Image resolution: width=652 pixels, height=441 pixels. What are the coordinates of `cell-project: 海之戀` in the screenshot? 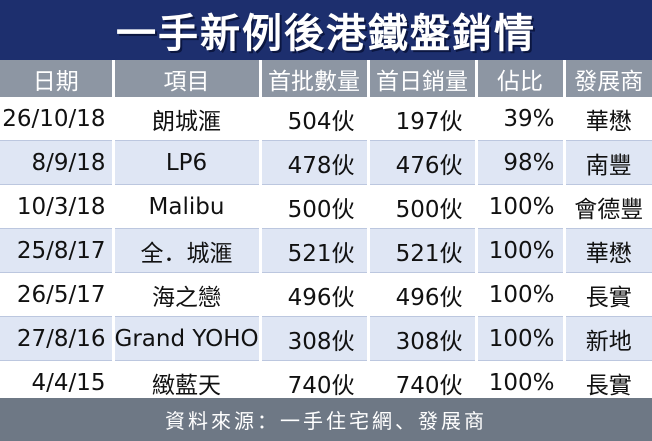 It's located at (187, 294).